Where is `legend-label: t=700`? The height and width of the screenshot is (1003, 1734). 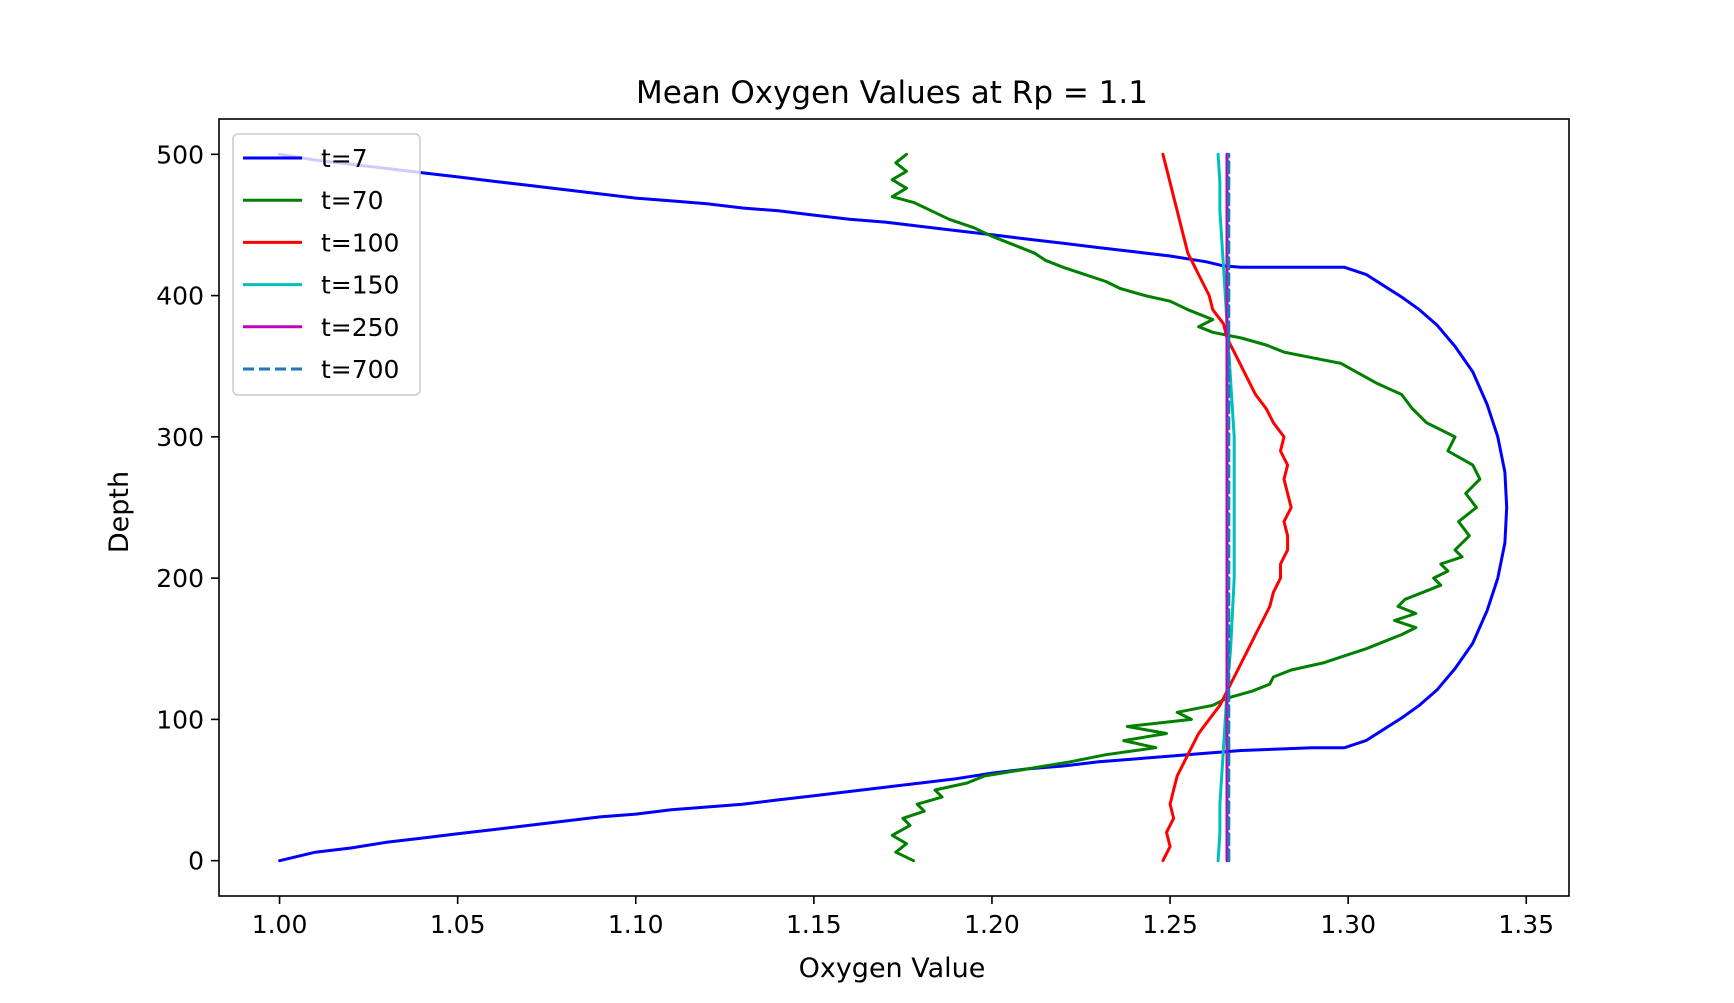
legend-label: t=700 is located at coordinates (360, 369).